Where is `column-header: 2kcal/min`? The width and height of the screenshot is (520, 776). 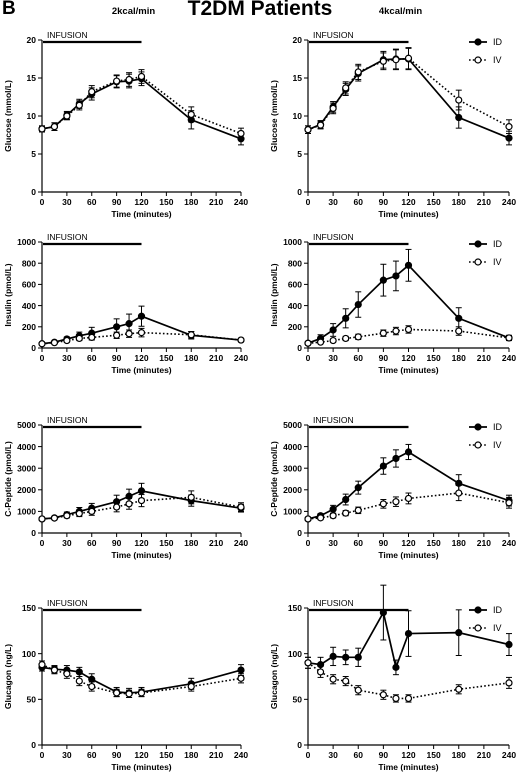 column-header: 2kcal/min is located at coordinates (133, 11).